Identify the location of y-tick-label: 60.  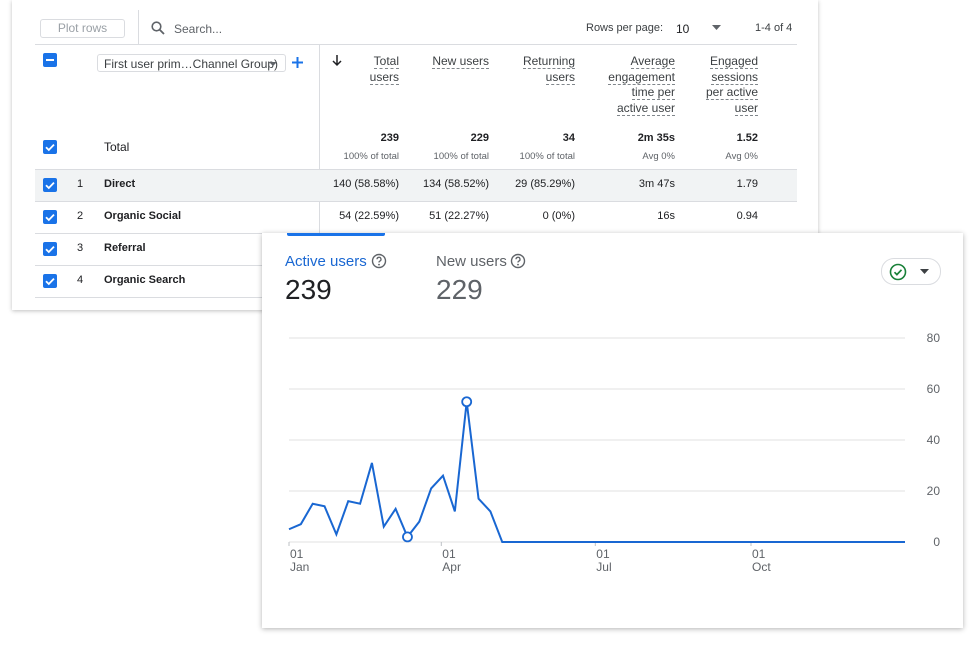
(934, 389).